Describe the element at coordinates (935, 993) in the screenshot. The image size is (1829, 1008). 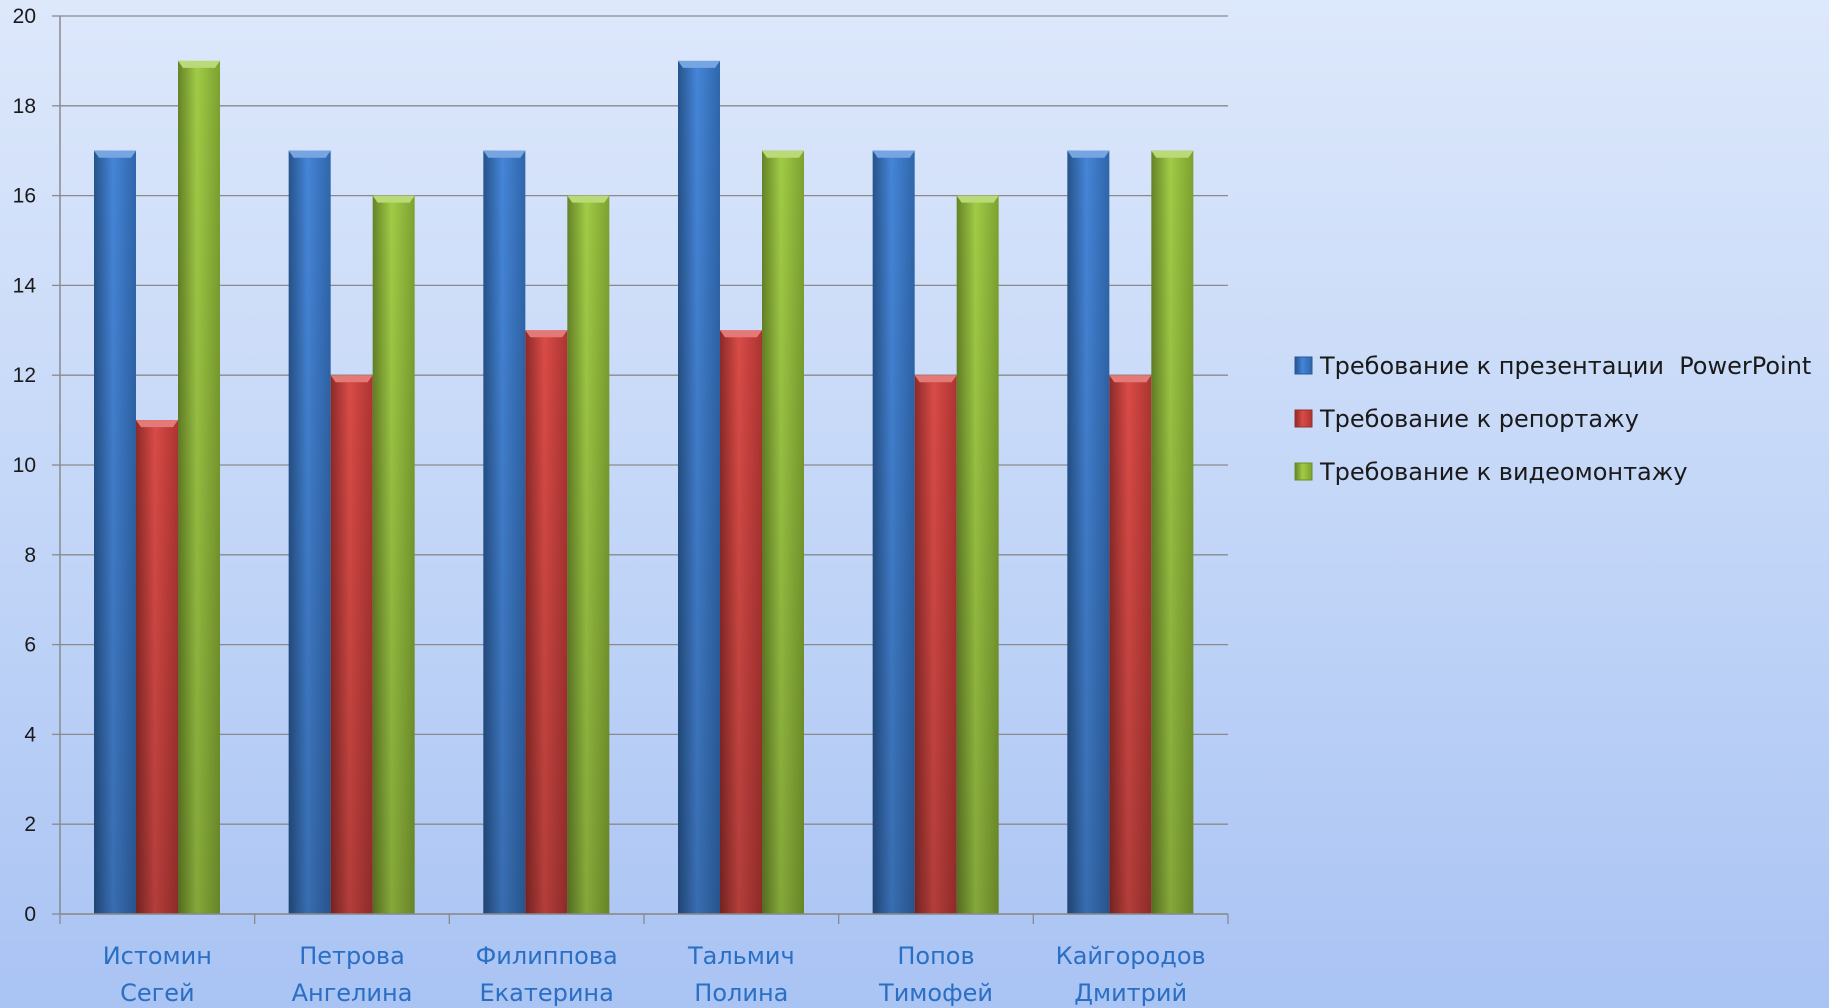
I see `x-category-label: Тимофей` at that location.